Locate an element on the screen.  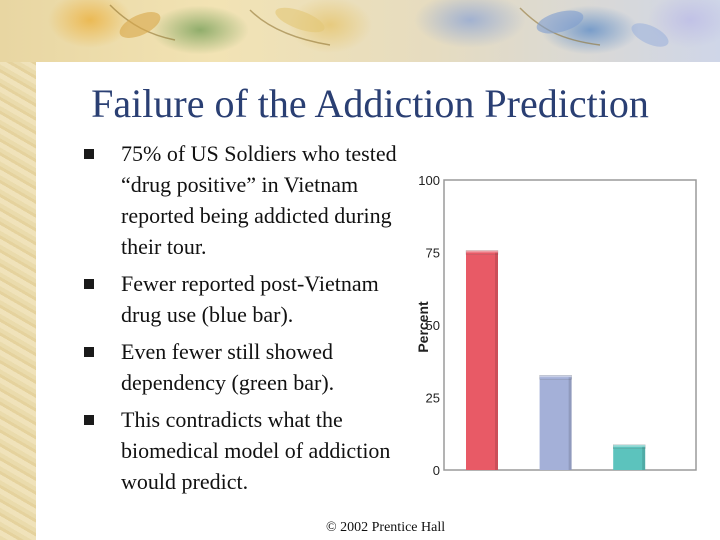
slide-title: Failure of the Addiction Prediction is located at coordinates (370, 103).